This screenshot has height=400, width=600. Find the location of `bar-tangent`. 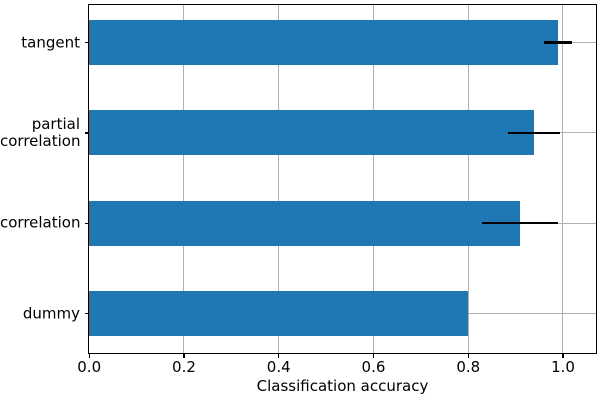

bar-tangent is located at coordinates (324, 42).